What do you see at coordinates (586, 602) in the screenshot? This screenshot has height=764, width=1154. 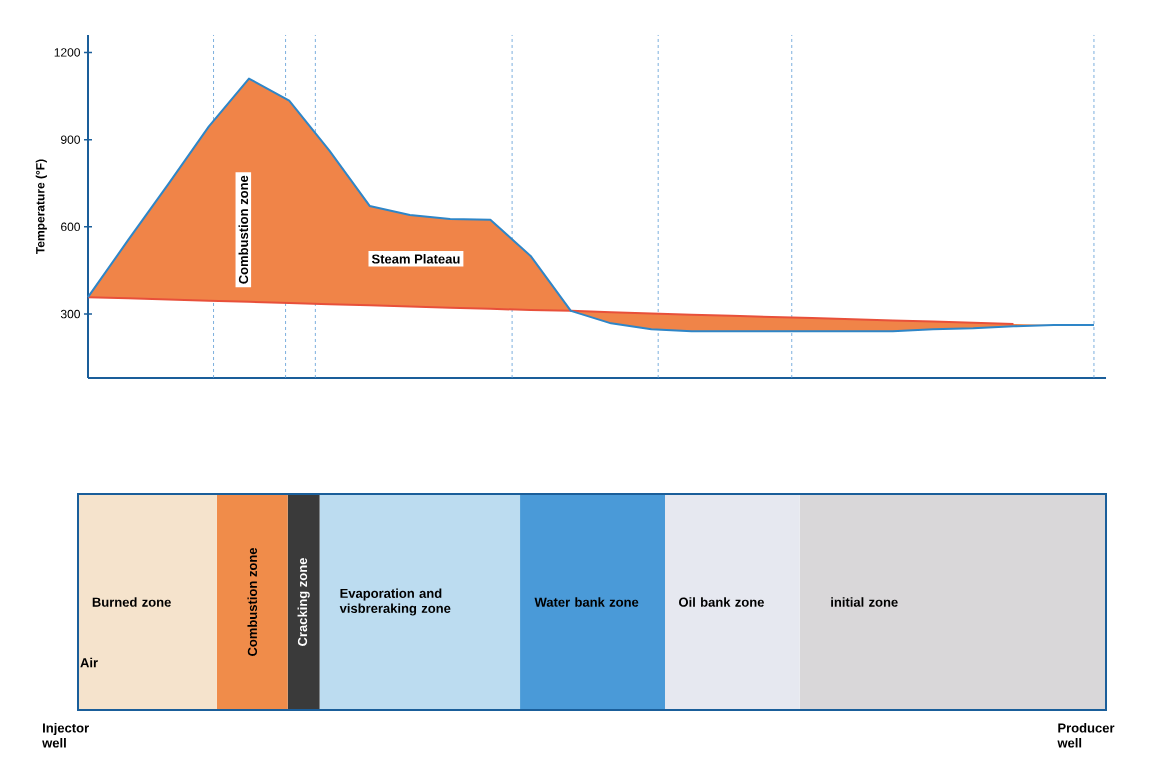 I see `series-label: Water bank zone` at bounding box center [586, 602].